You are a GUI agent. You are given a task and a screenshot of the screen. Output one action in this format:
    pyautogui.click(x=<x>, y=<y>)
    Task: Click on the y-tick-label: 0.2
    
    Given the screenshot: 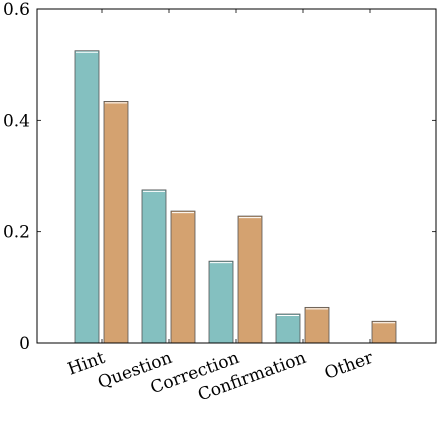 What is the action you would take?
    pyautogui.click(x=16, y=233)
    